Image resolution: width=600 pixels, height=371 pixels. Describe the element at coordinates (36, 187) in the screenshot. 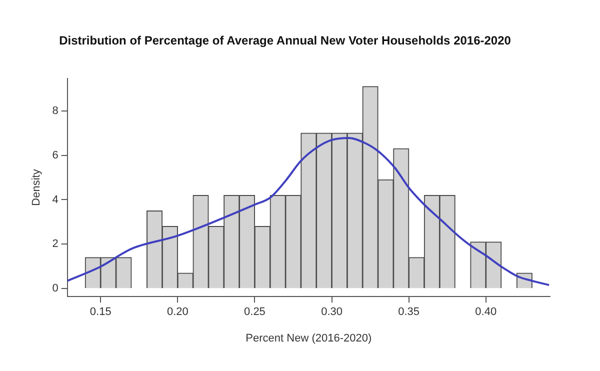

I see `y-axis-title: Density` at that location.